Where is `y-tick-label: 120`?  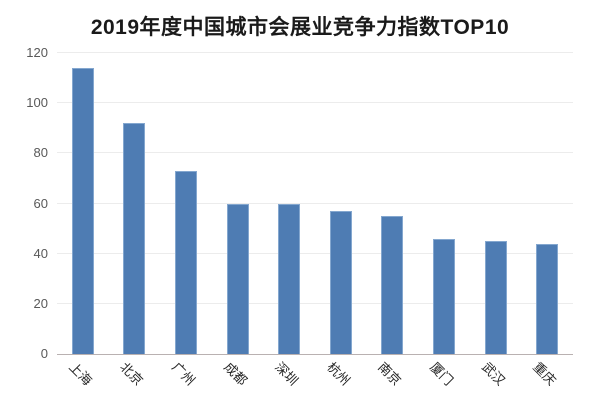 y-tick-label: 120 is located at coordinates (37, 52).